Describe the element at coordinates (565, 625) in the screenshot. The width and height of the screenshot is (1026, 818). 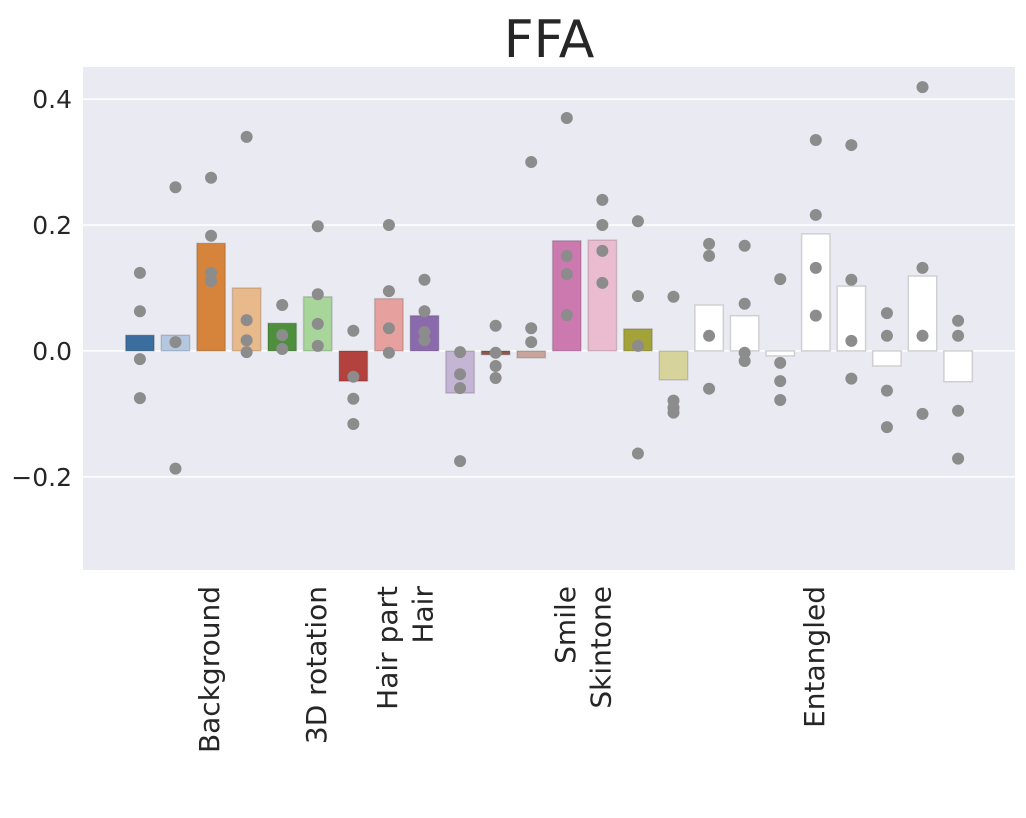
I see `x-tick-label: Smile` at that location.